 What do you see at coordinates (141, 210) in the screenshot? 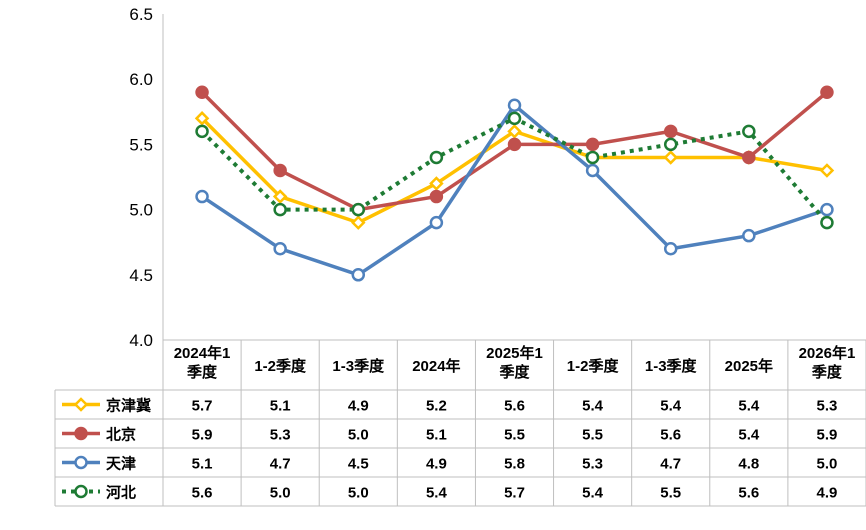
I see `y-tick-label: 5.0` at bounding box center [141, 210].